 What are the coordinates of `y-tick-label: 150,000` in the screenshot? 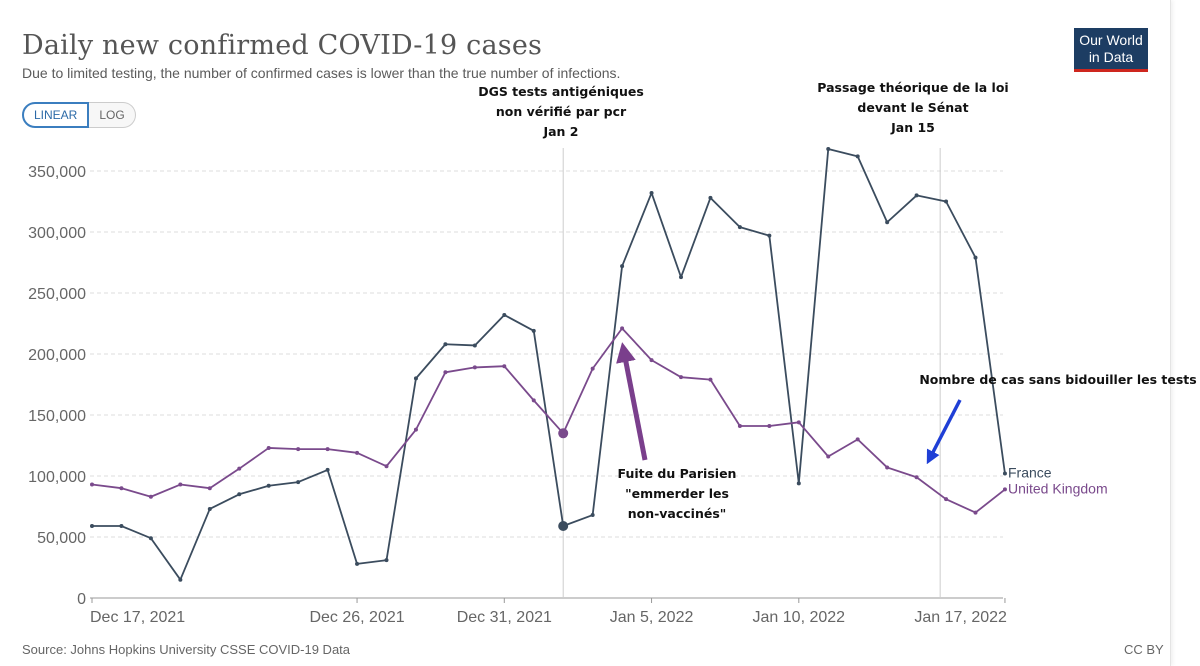 It's located at (57, 416).